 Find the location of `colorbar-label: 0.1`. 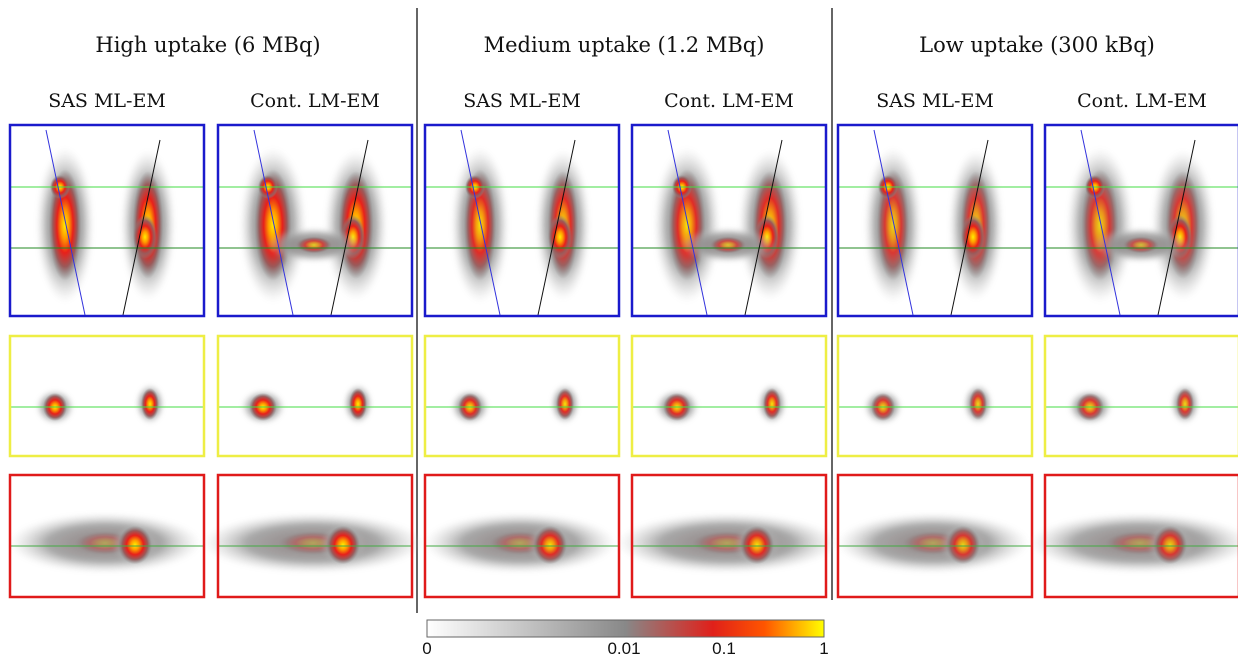

colorbar-label: 0.1 is located at coordinates (724, 647).